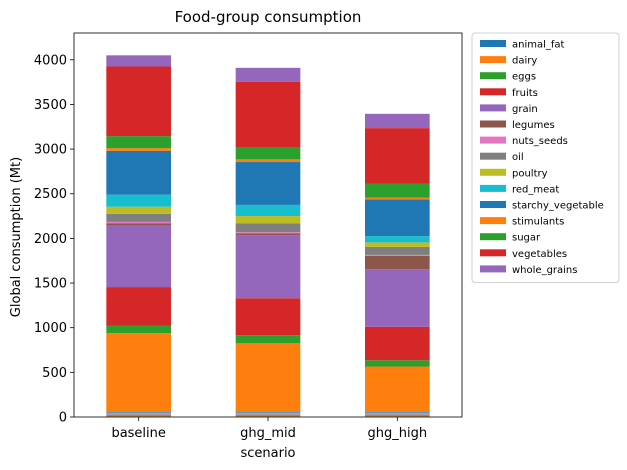  What do you see at coordinates (50, 194) in the screenshot?
I see `y-tick-label: 2500` at bounding box center [50, 194].